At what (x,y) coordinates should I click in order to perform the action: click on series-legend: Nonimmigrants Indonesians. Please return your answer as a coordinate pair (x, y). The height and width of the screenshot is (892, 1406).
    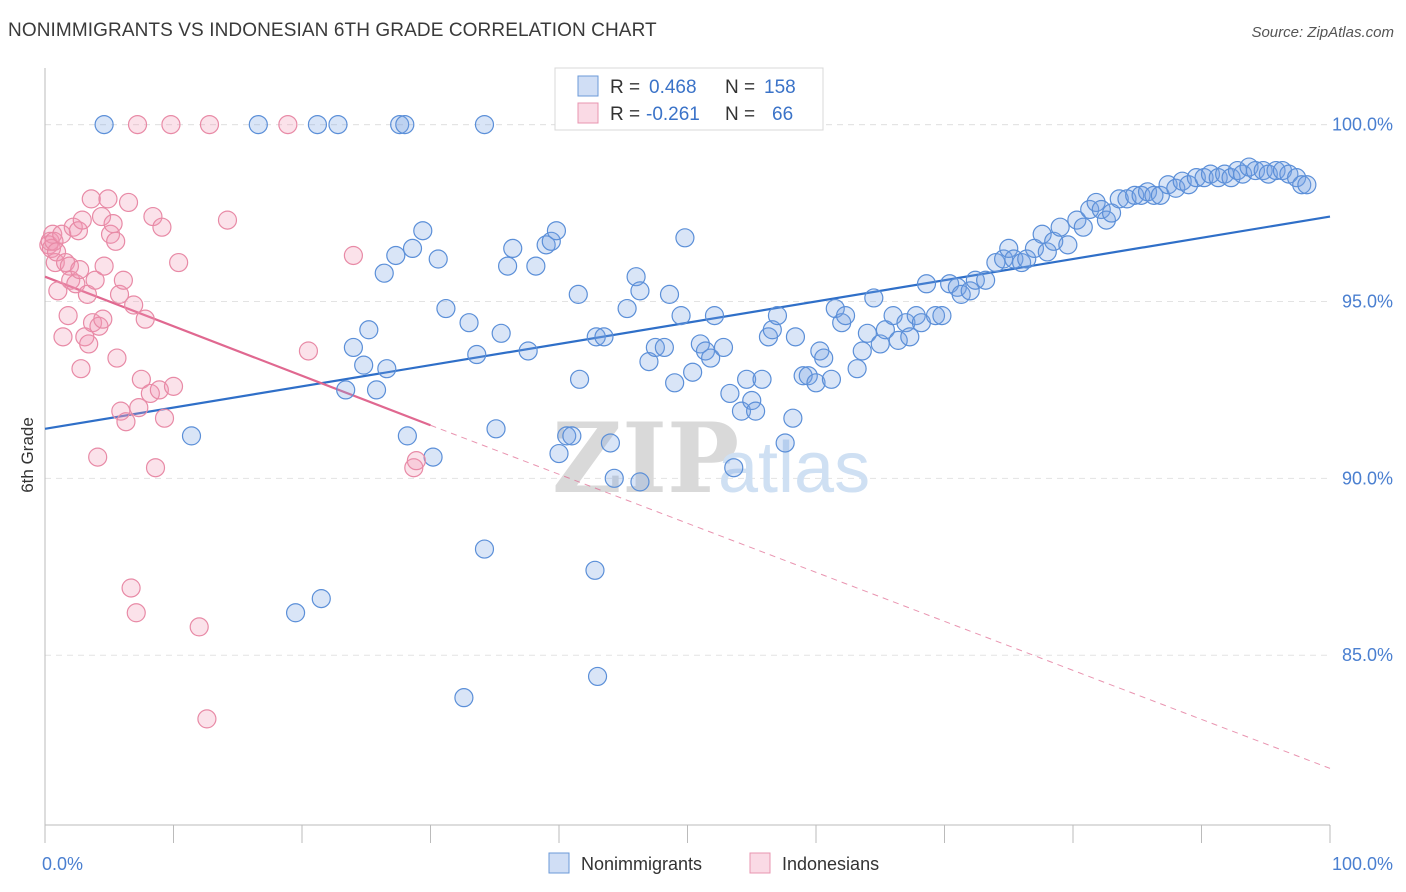
    Looking at the image, I should click on (713, 863).